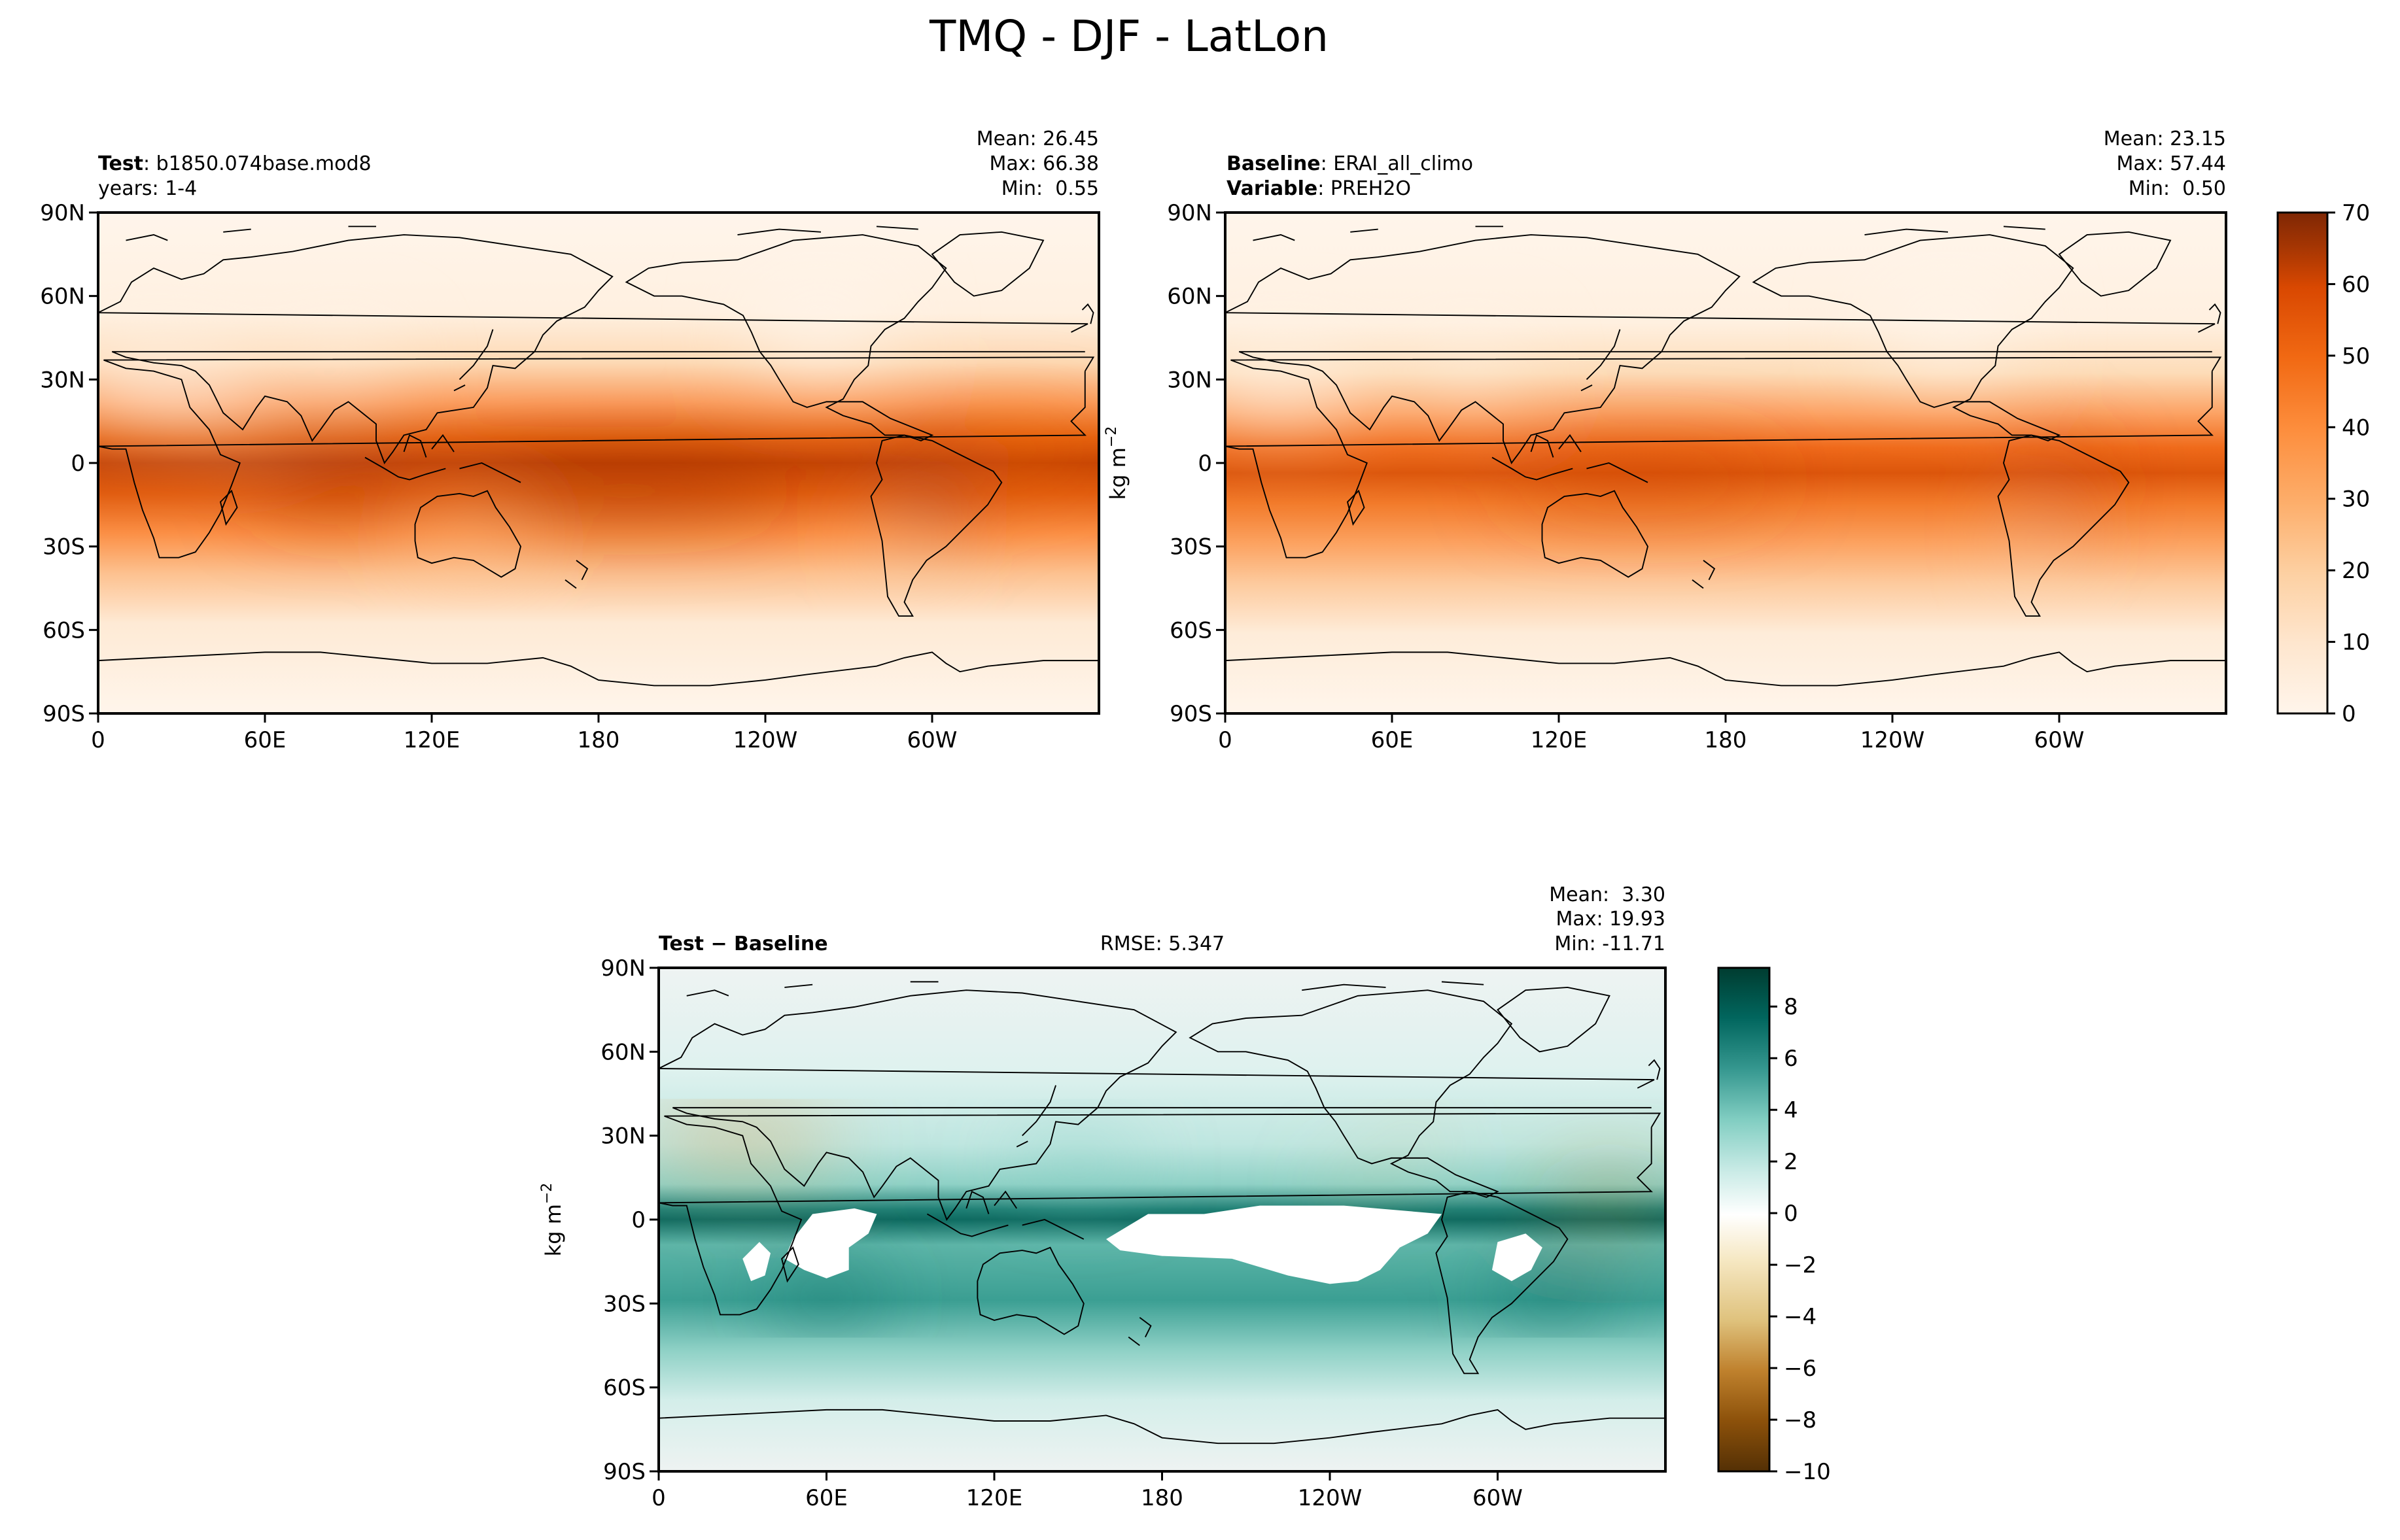 The width and height of the screenshot is (2400, 1540). I want to click on map-test-anomalies, so click(599, 431).